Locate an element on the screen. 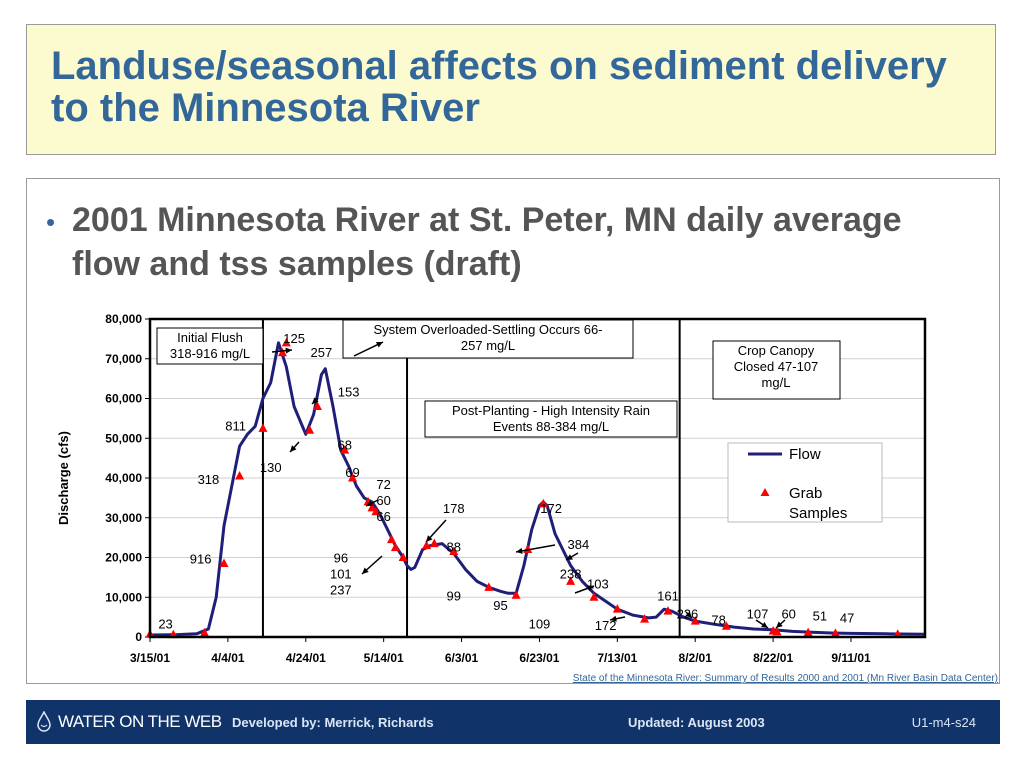  water-drop-icon is located at coordinates (44, 721).